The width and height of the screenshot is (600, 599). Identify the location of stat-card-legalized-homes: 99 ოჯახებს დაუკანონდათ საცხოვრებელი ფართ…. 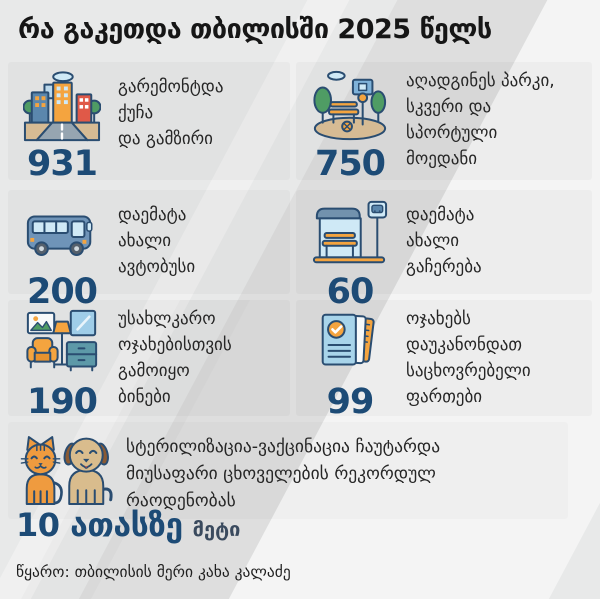
(444, 360).